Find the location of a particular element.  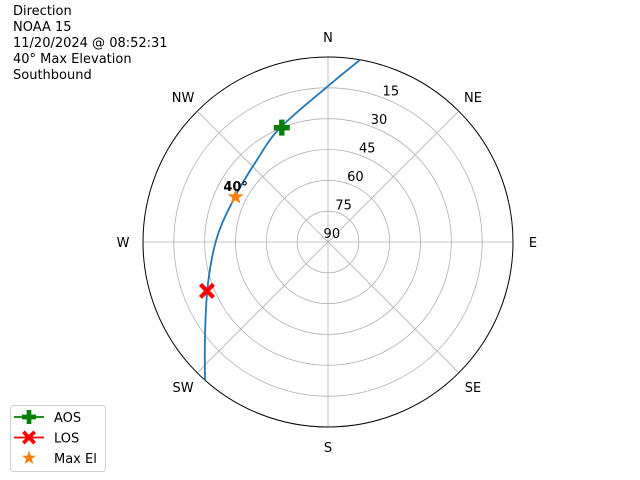

direction-label: NW is located at coordinates (183, 98).